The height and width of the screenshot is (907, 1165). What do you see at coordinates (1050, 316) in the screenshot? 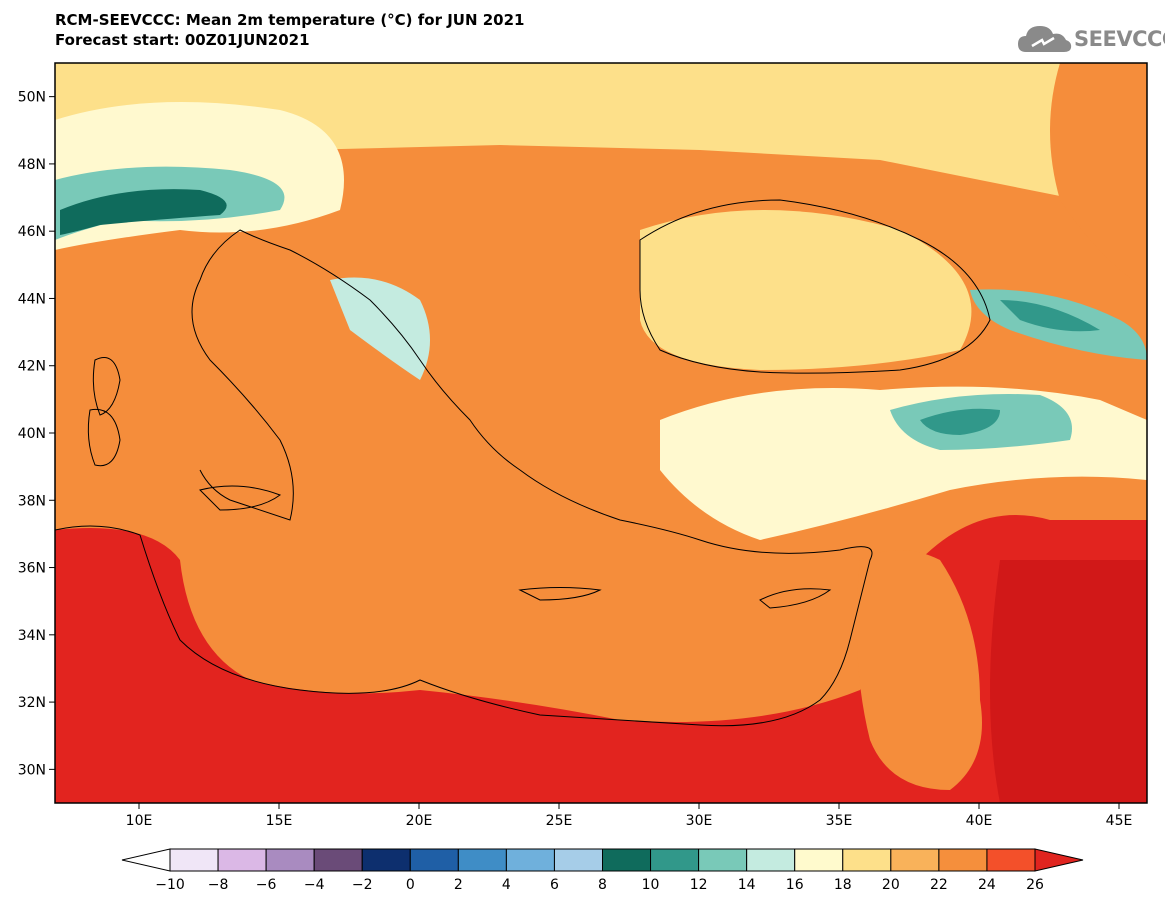
I see `caucasus-deep` at bounding box center [1050, 316].